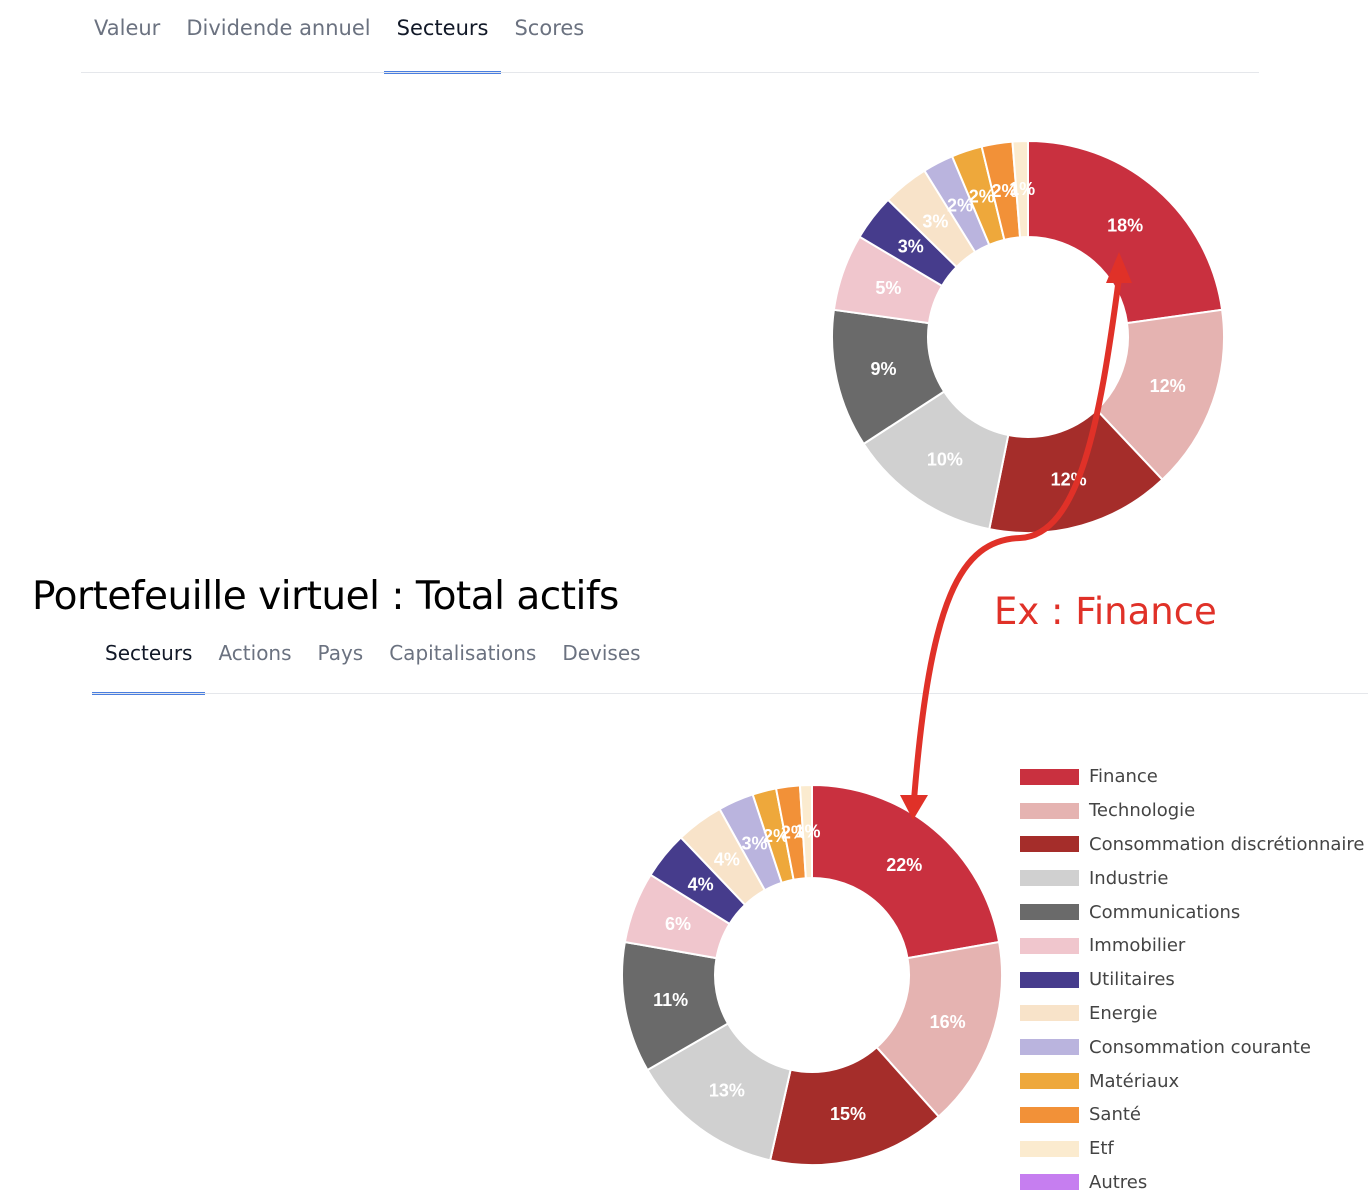 This screenshot has width=1368, height=1199. I want to click on legend-item: Matériaux, so click(1192, 1081).